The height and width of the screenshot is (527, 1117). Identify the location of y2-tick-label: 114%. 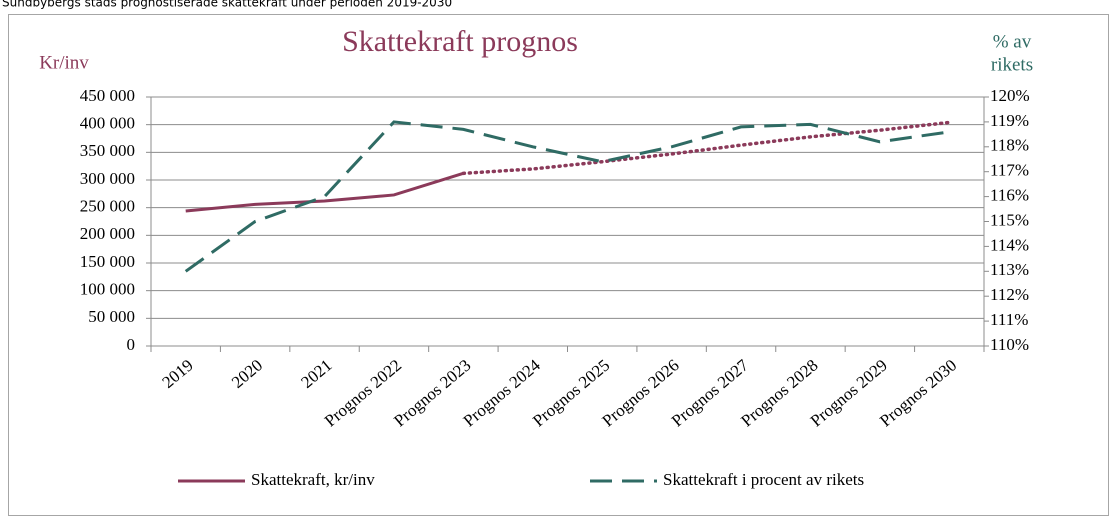
(1009, 244).